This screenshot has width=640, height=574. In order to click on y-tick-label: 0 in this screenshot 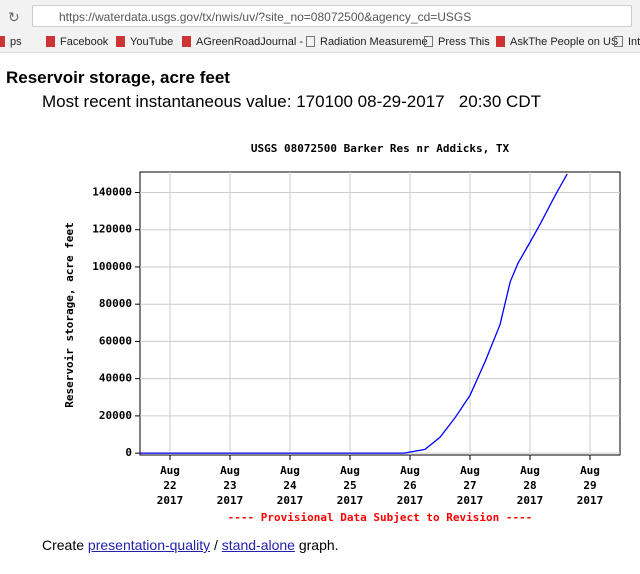, I will do `click(128, 452)`.